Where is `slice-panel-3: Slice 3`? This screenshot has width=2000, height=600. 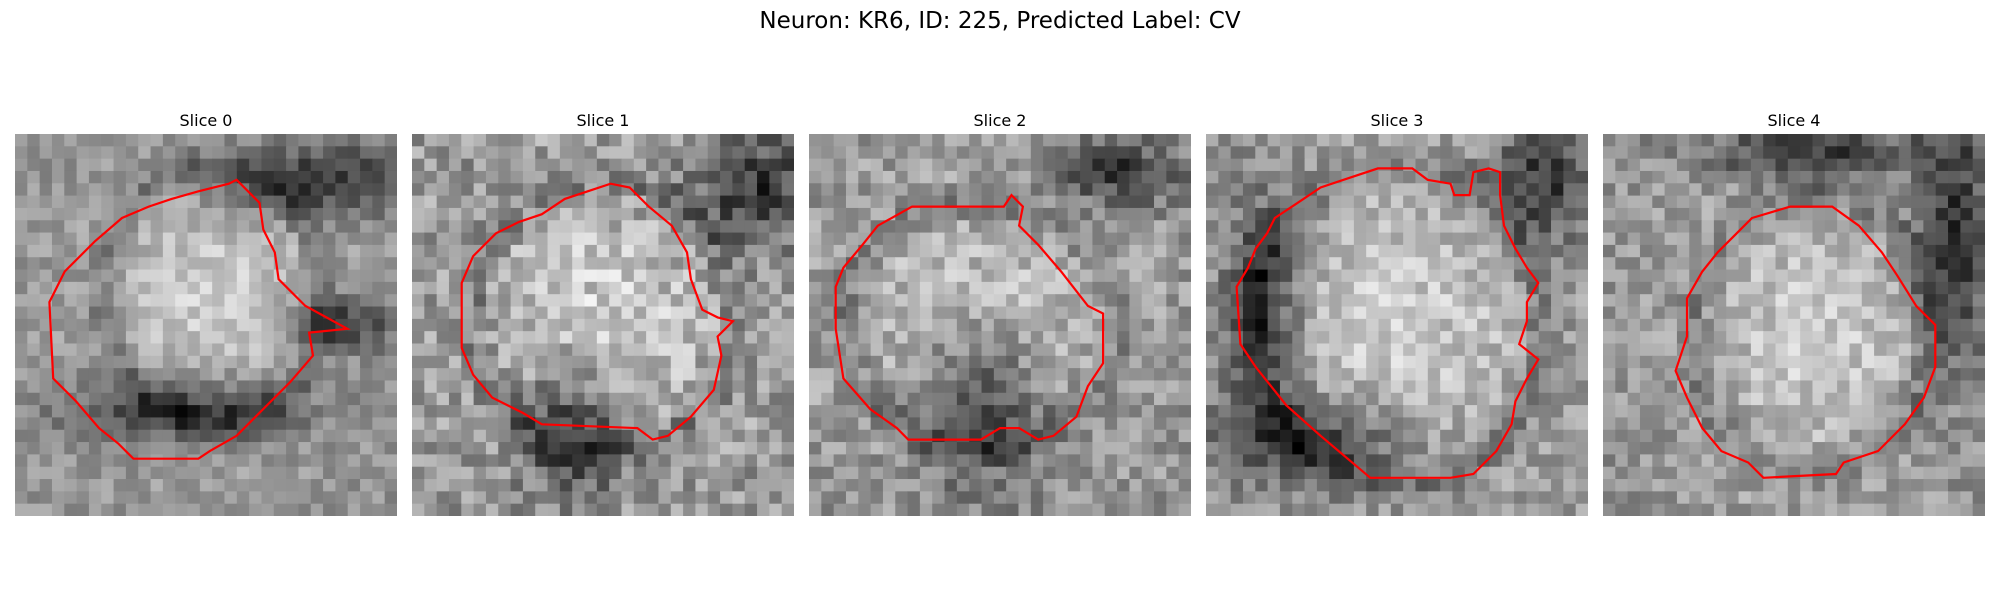 slice-panel-3: Slice 3 is located at coordinates (1397, 312).